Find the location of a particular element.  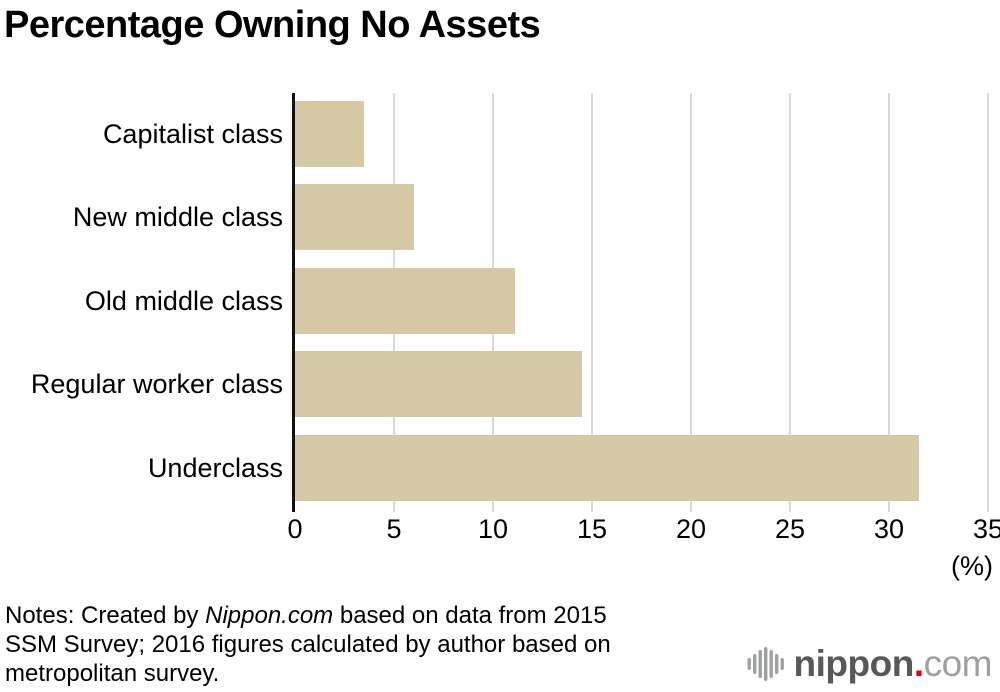

logo-name: nippon is located at coordinates (854, 663).